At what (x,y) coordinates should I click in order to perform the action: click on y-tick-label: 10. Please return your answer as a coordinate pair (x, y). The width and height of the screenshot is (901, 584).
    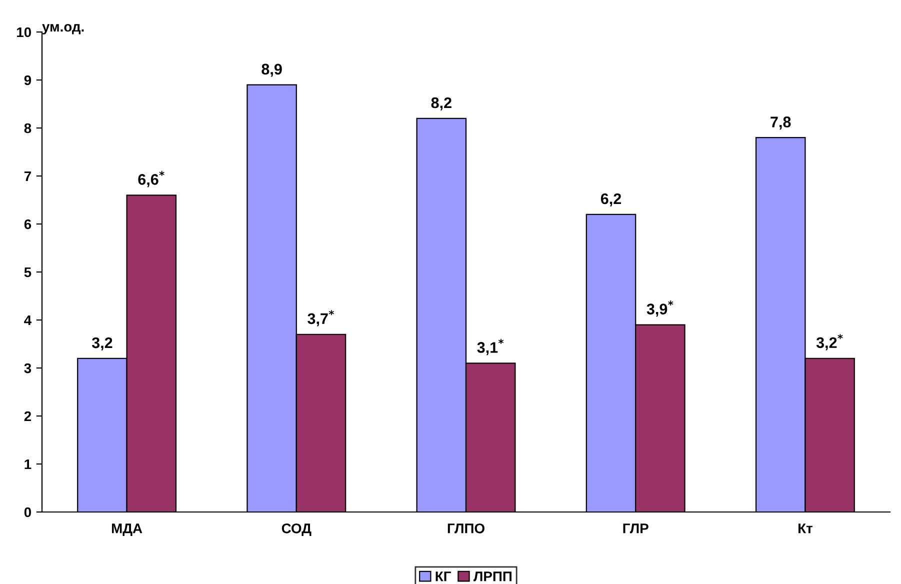
    Looking at the image, I should click on (24, 32).